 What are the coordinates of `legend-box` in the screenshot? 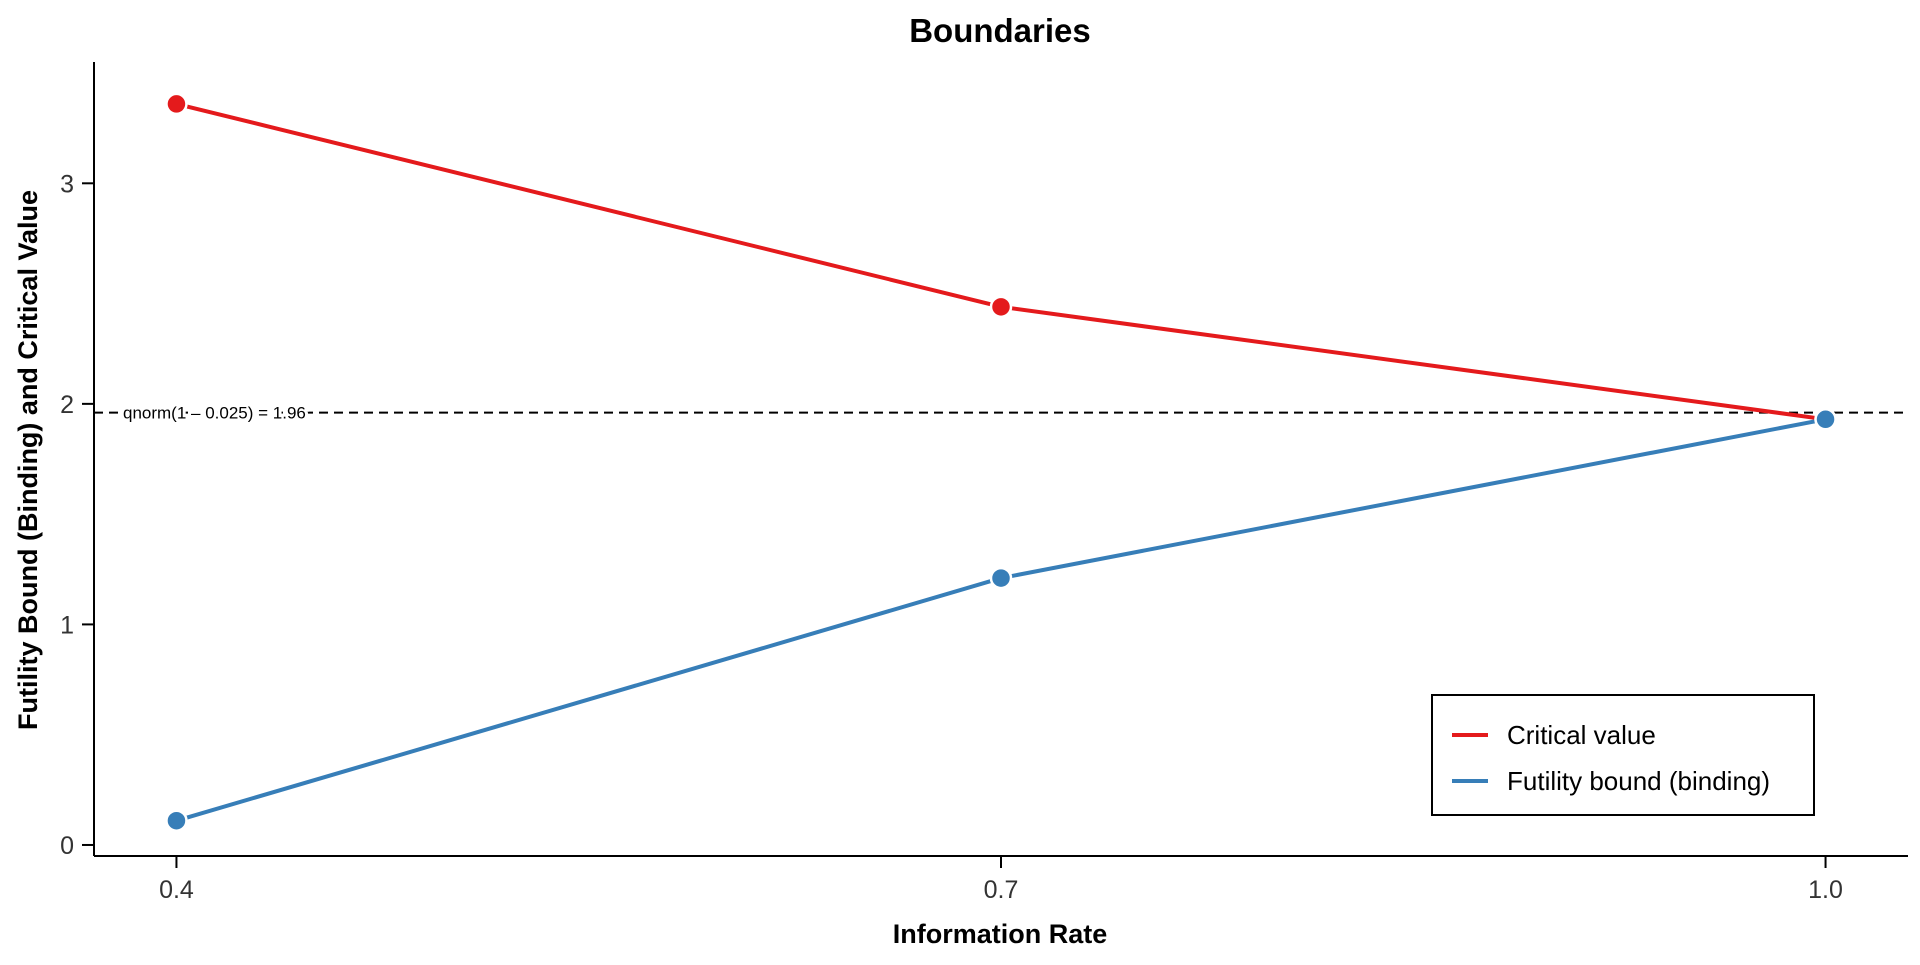 It's located at (1623, 755).